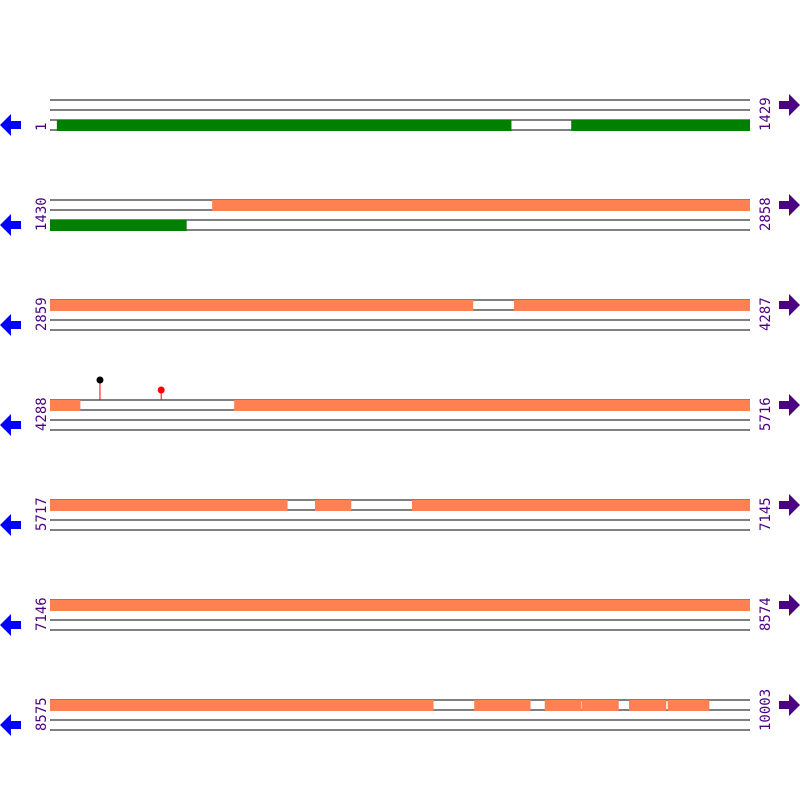  Describe the element at coordinates (766, 514) in the screenshot. I see `row-end-label: 7145` at that location.